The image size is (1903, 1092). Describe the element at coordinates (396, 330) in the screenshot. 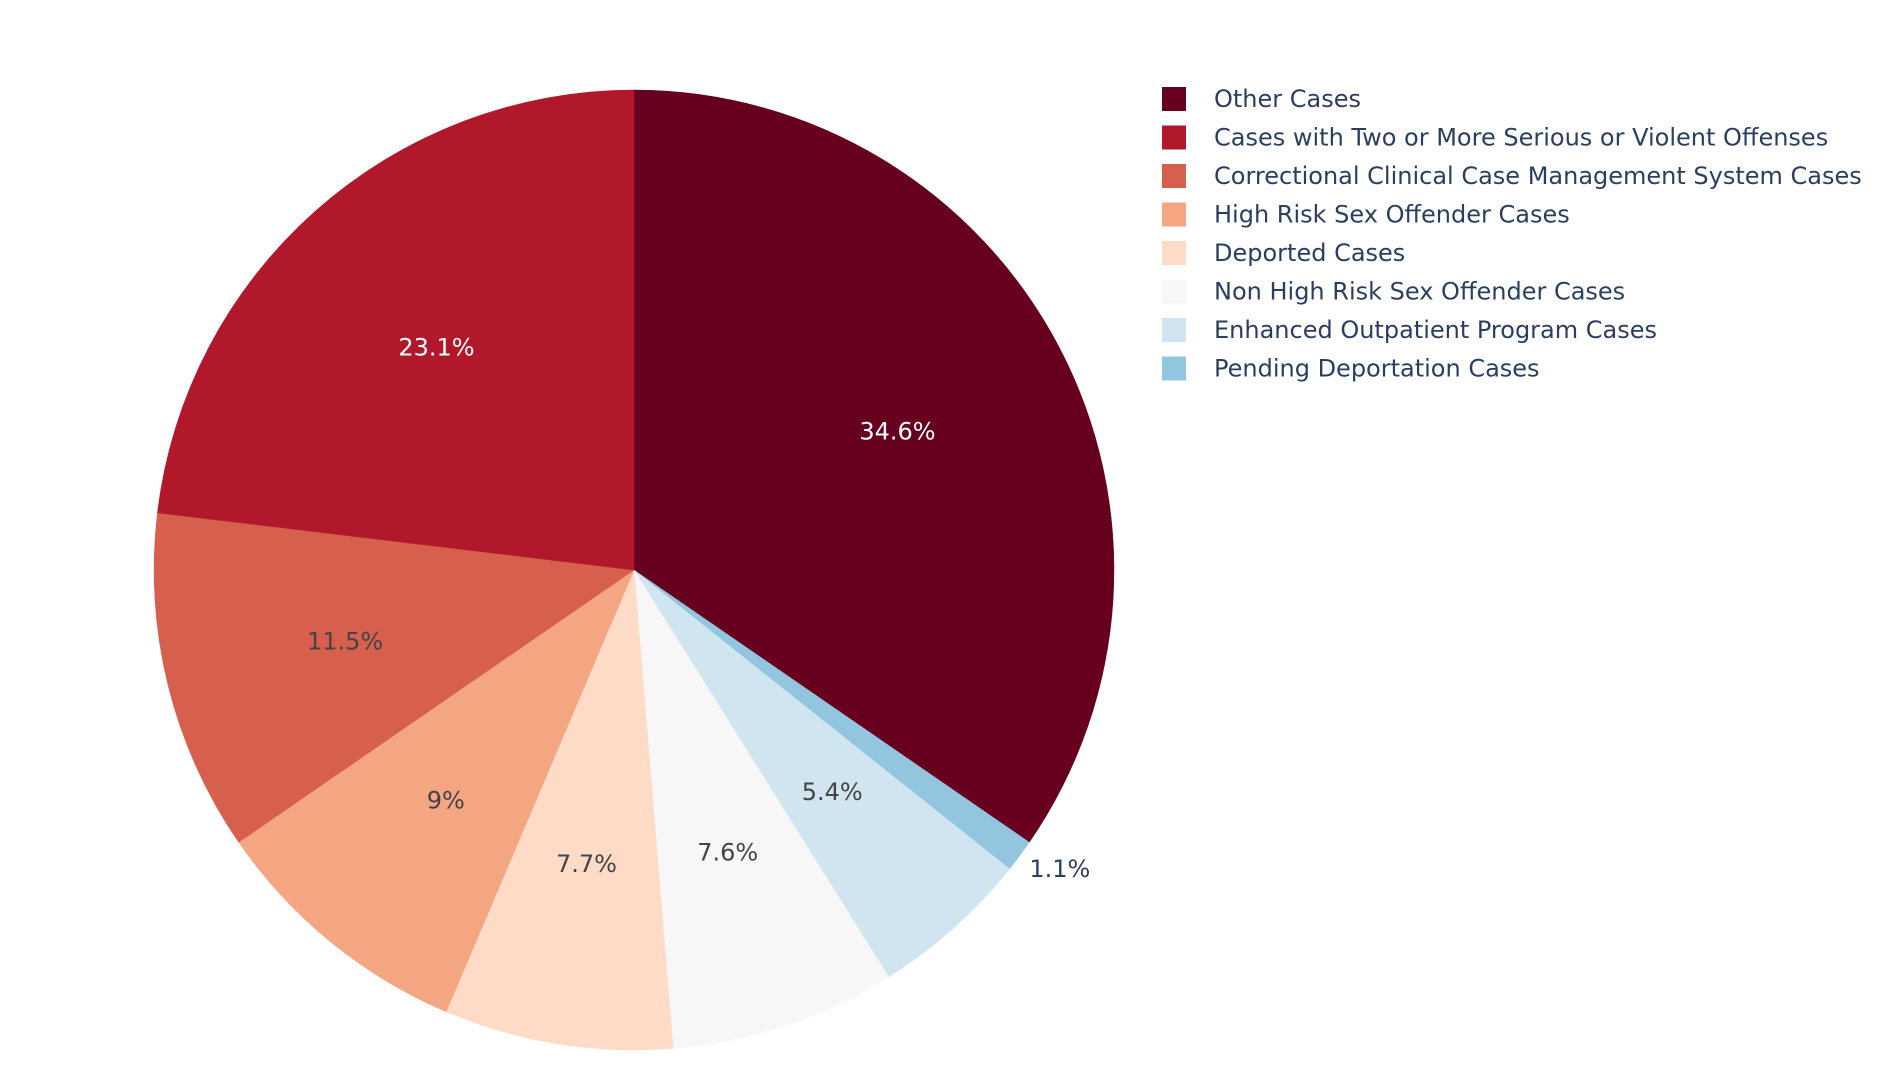

I see `pie-slice-cases-with-two-or-more-serious-or-violent-offenses` at that location.